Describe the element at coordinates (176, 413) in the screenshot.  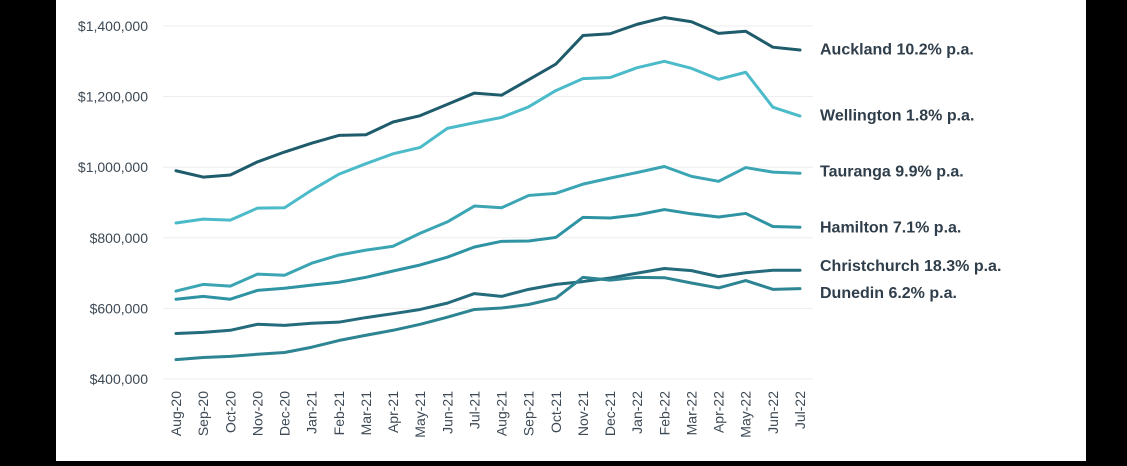
I see `x-axis-tick-label: Aug-20` at that location.